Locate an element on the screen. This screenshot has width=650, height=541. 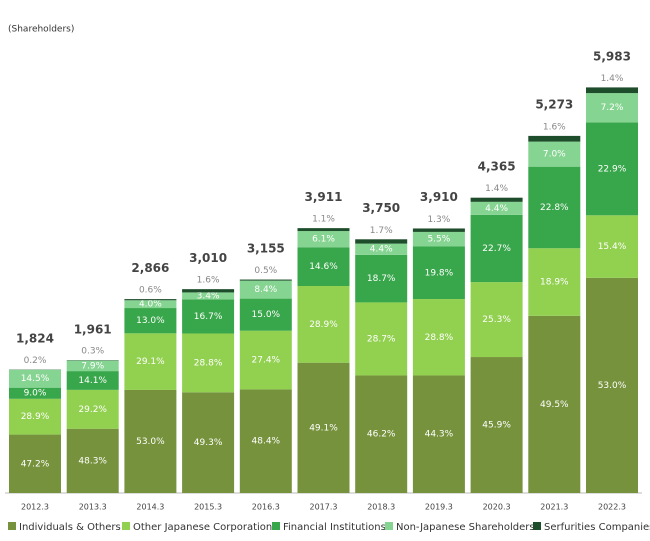
x-tick-label: 2022.3 is located at coordinates (612, 507).